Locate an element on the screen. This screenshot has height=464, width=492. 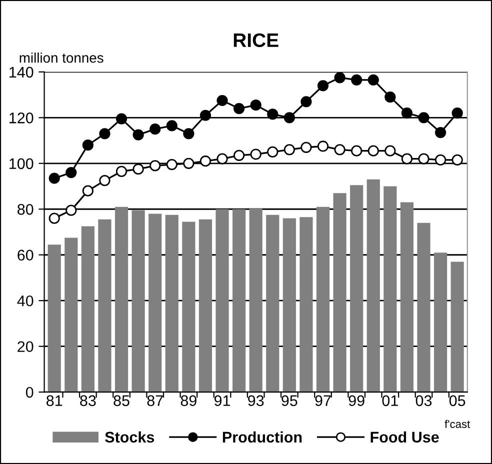
y-tick-label: 60 is located at coordinates (26, 255).